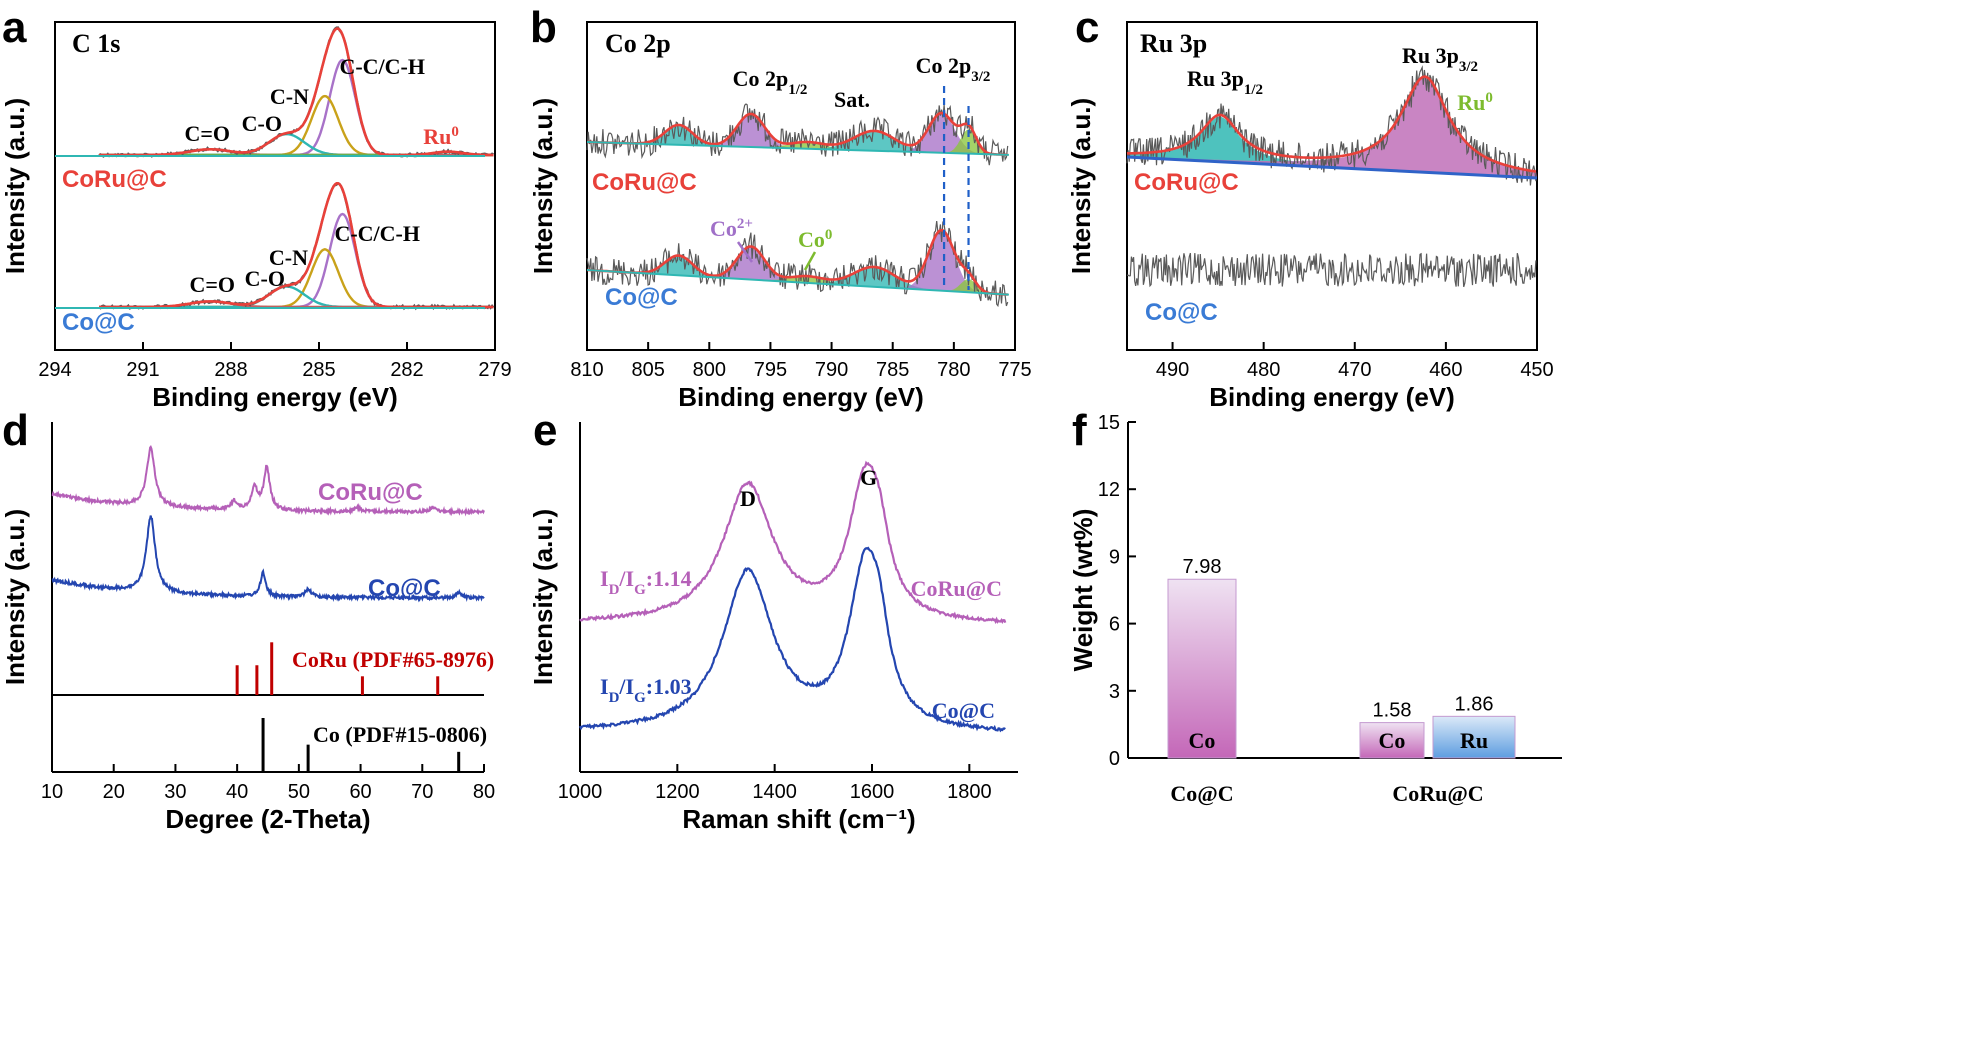  I want to click on x-tick-label-d: 40, so click(237, 792).